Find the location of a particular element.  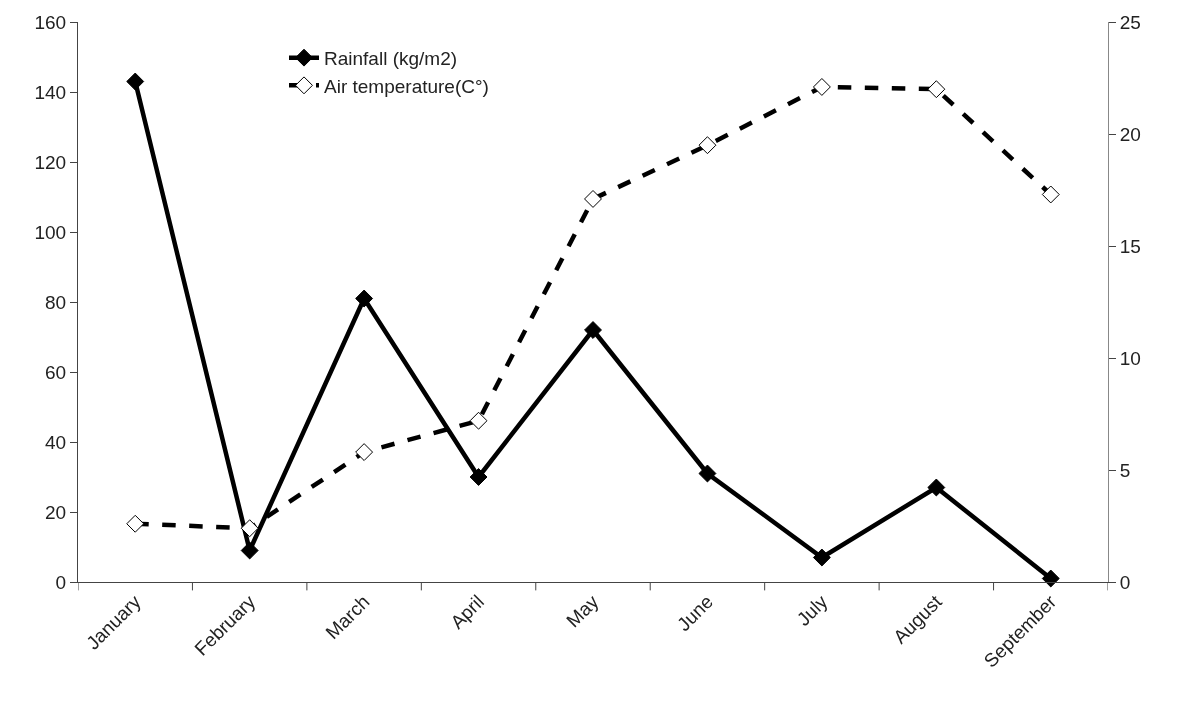

y2-tick-label: 10 is located at coordinates (1130, 358).